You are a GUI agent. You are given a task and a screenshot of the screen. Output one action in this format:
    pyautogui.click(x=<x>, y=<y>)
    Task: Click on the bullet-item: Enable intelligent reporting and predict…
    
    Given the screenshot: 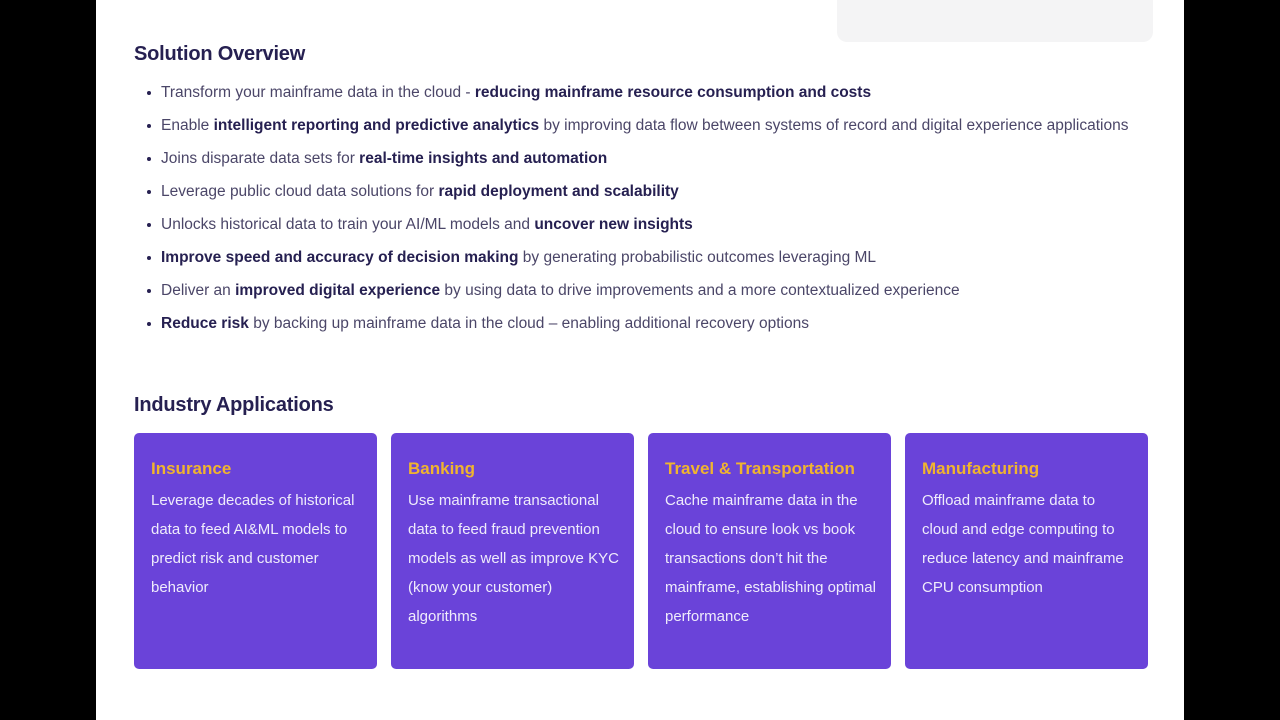 What is the action you would take?
    pyautogui.click(x=641, y=125)
    